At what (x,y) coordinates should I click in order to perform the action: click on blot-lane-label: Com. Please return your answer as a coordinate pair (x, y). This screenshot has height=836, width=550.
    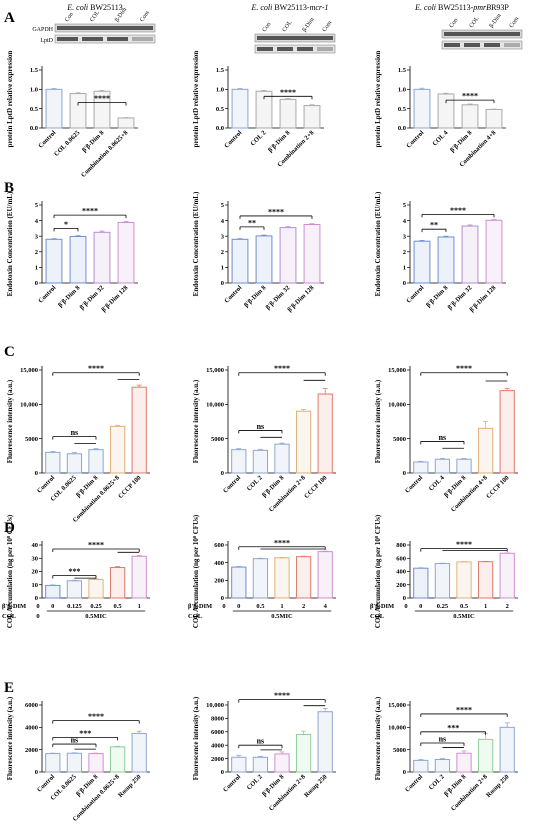
    Looking at the image, I should click on (515, 22).